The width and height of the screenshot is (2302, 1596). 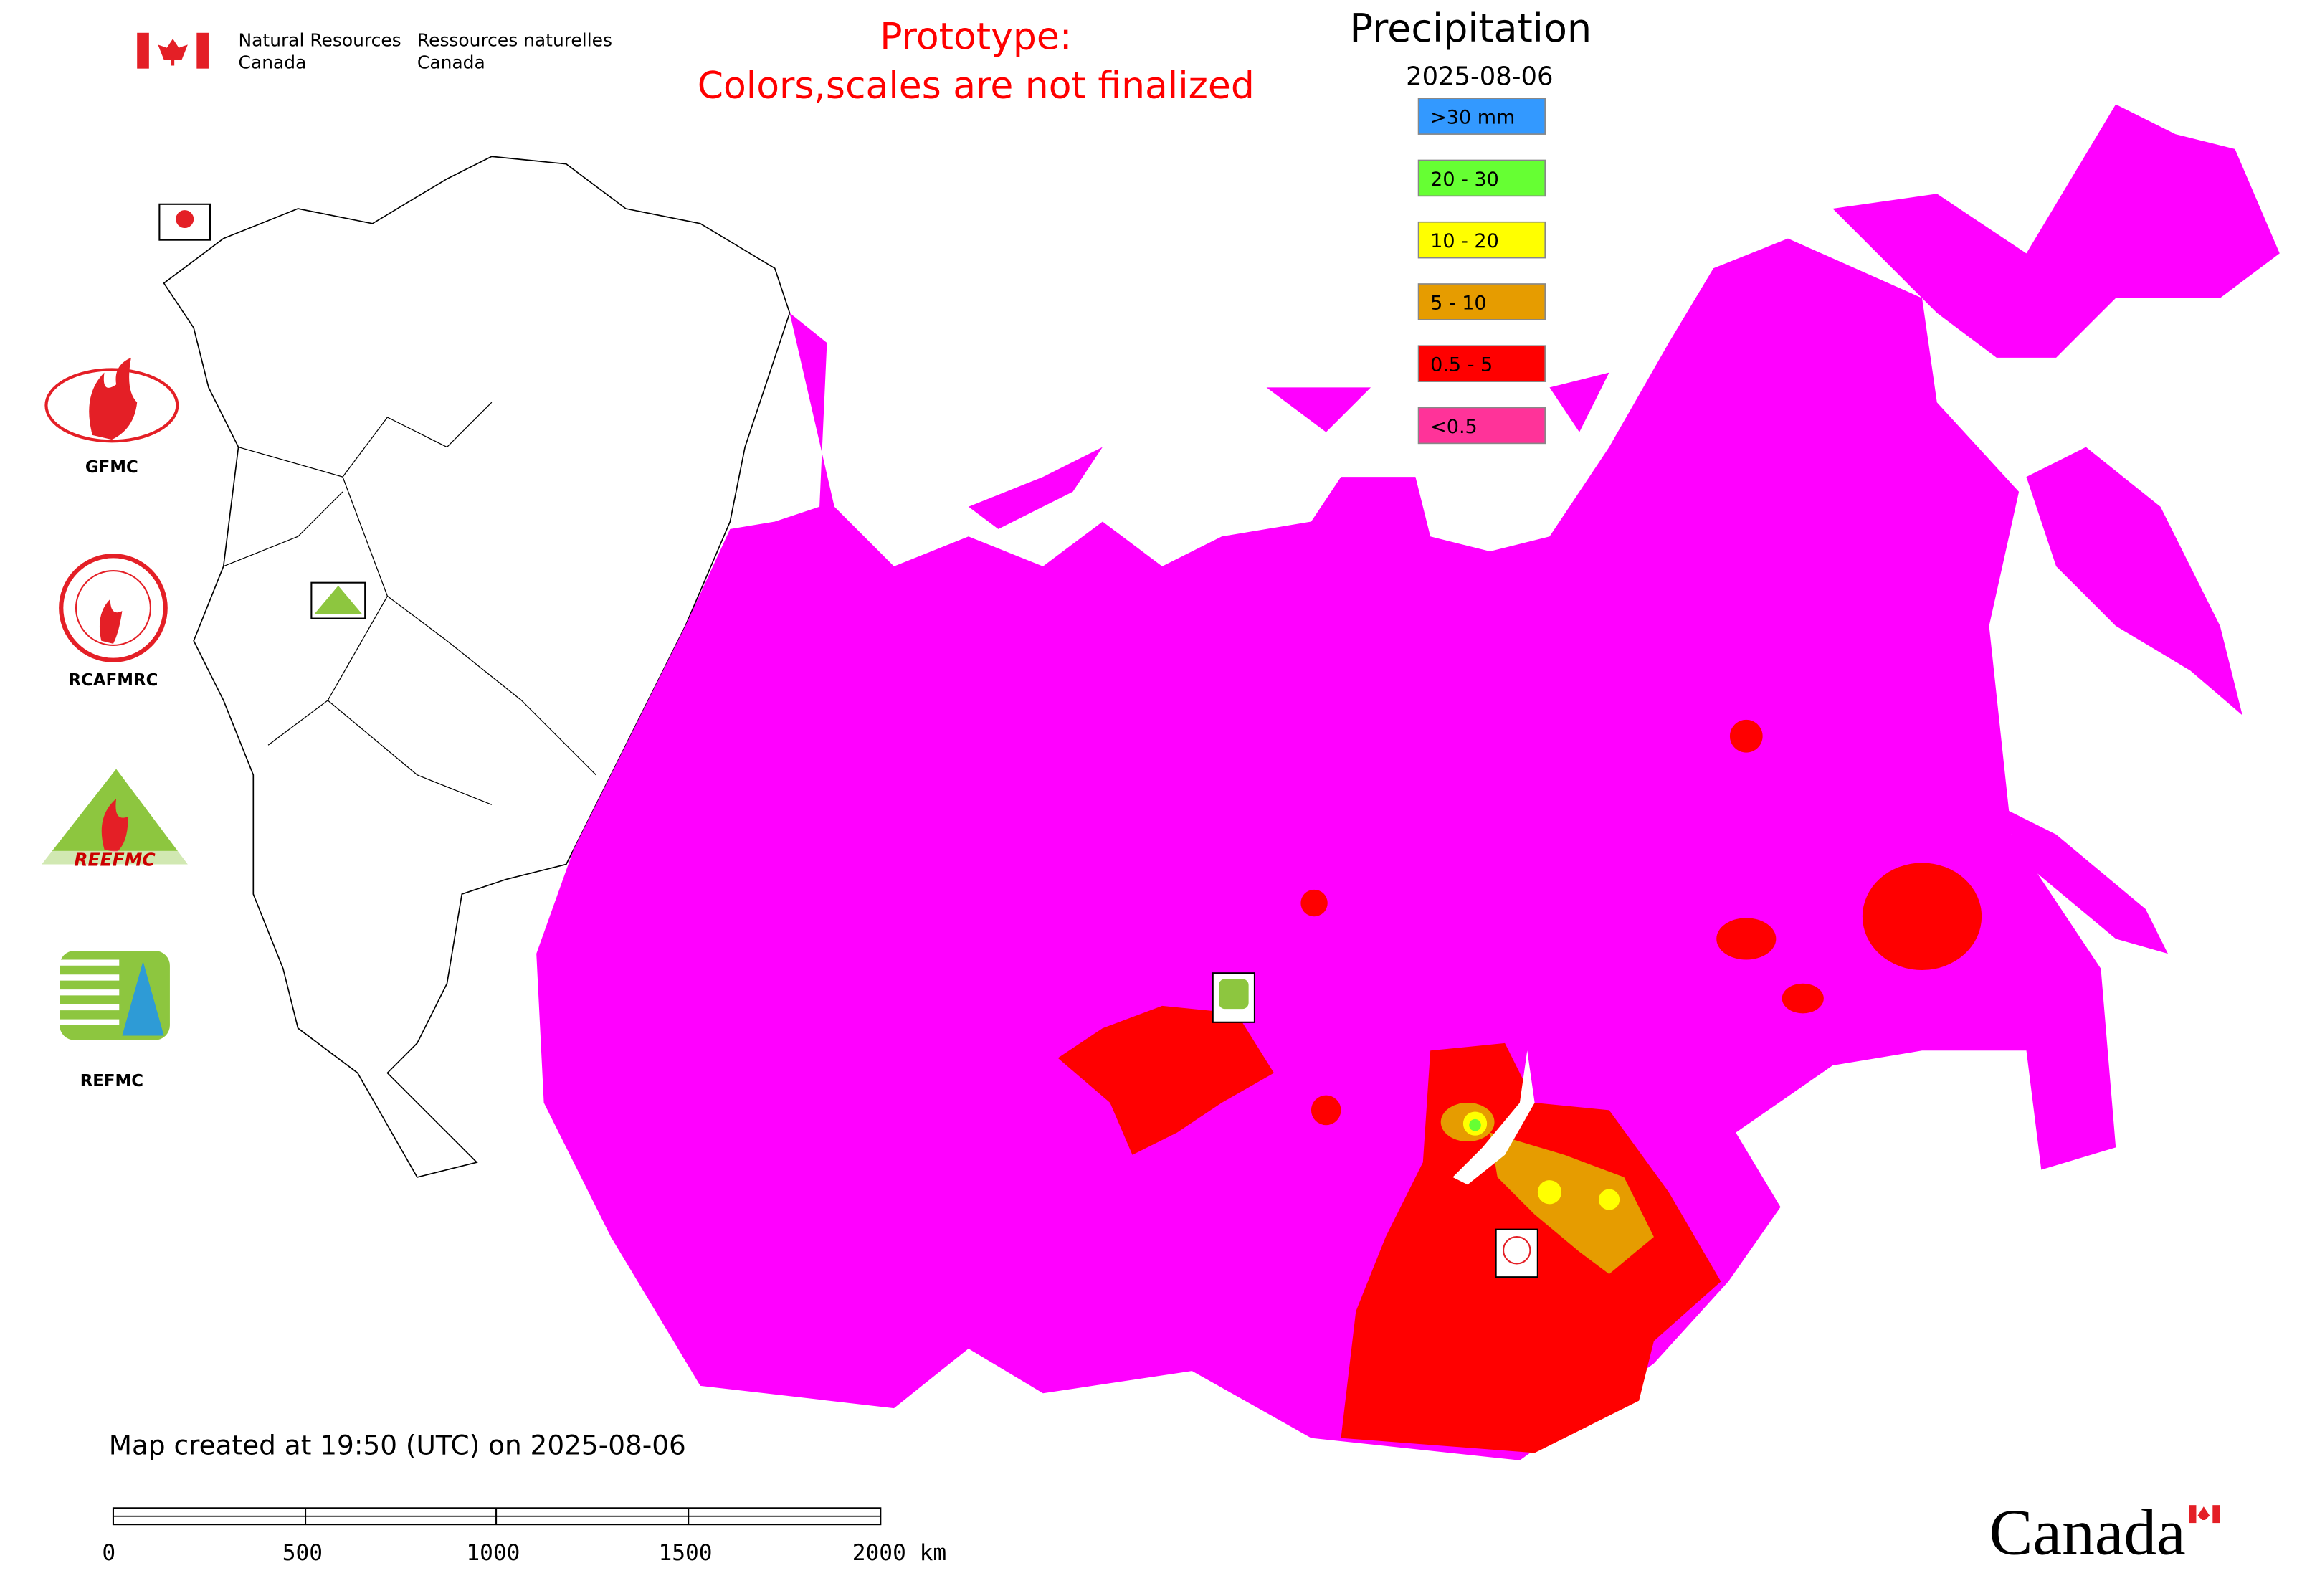 What do you see at coordinates (113, 608) in the screenshot?
I see `logo-rcafmrc` at bounding box center [113, 608].